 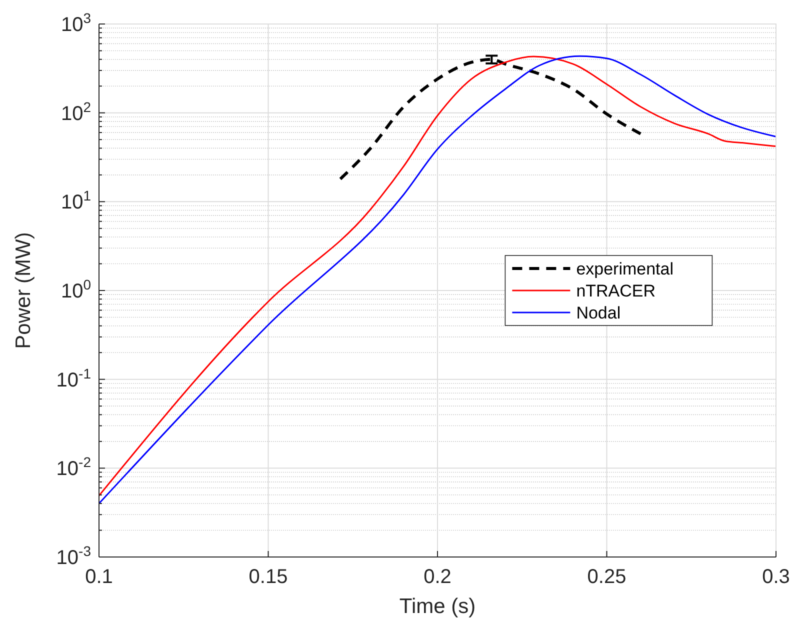 What do you see at coordinates (76, 289) in the screenshot?
I see `y-tick-label: 10$^{0}$` at bounding box center [76, 289].